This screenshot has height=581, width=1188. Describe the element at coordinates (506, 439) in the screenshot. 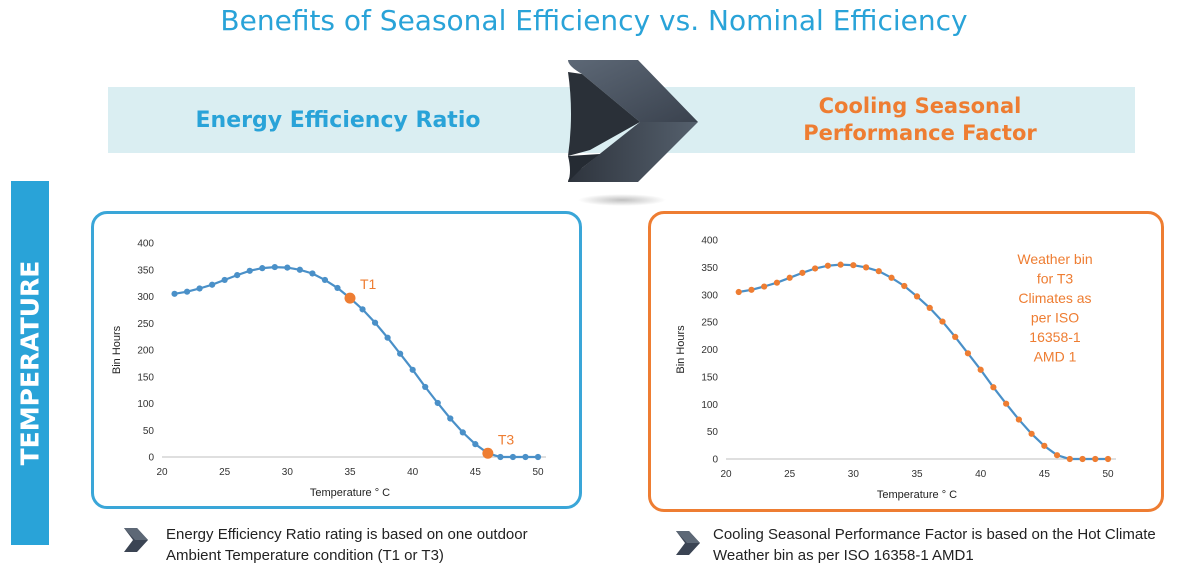

I see `eer-highlight-label: T3` at that location.